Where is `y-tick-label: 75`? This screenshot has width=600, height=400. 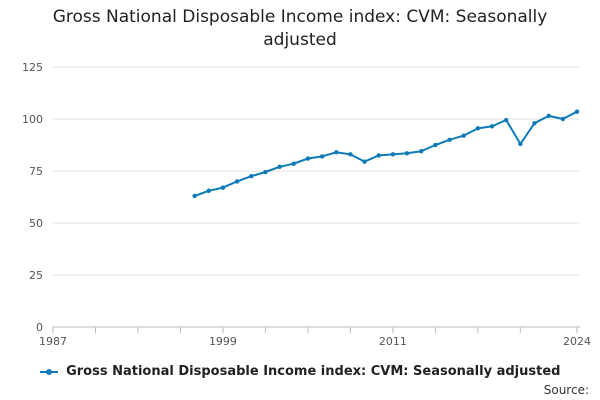
y-tick-label: 75 is located at coordinates (36, 171).